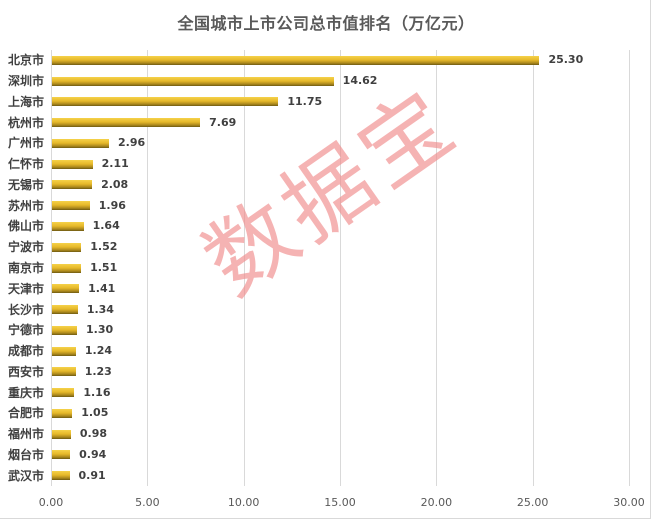 The width and height of the screenshot is (652, 520). What do you see at coordinates (305, 101) in the screenshot?
I see `data-label: 11.75` at bounding box center [305, 101].